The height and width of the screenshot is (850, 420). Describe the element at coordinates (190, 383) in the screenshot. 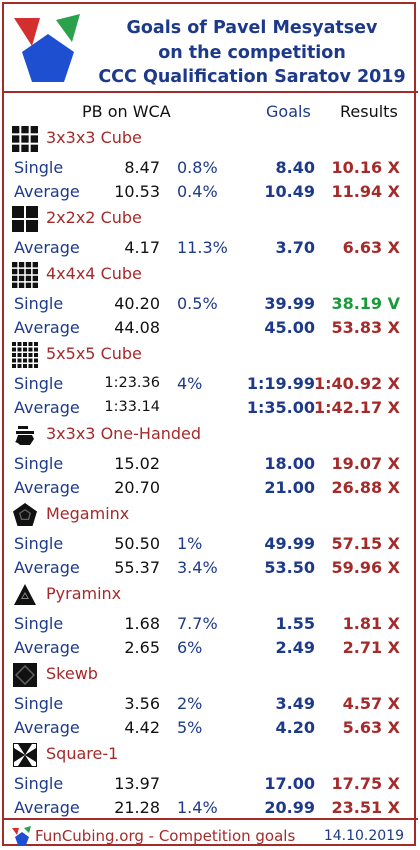

I see `improvement-percent: 4%` at that location.